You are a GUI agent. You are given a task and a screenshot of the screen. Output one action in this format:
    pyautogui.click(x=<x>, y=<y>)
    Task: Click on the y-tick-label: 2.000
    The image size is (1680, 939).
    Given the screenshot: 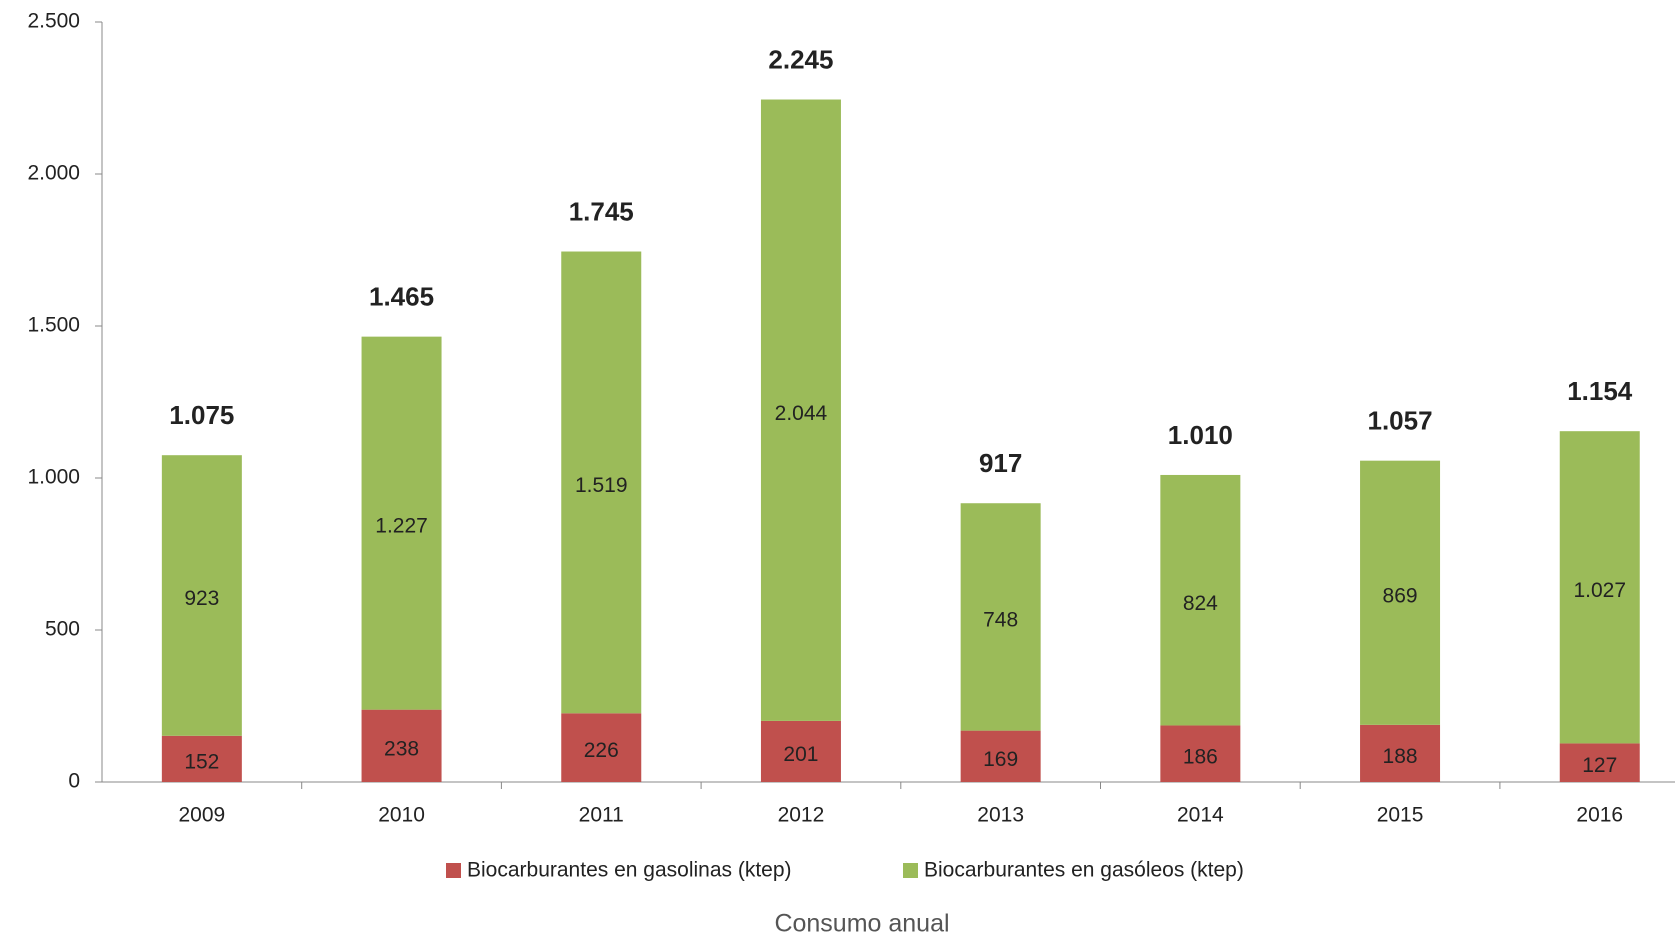 What is the action you would take?
    pyautogui.click(x=53, y=173)
    